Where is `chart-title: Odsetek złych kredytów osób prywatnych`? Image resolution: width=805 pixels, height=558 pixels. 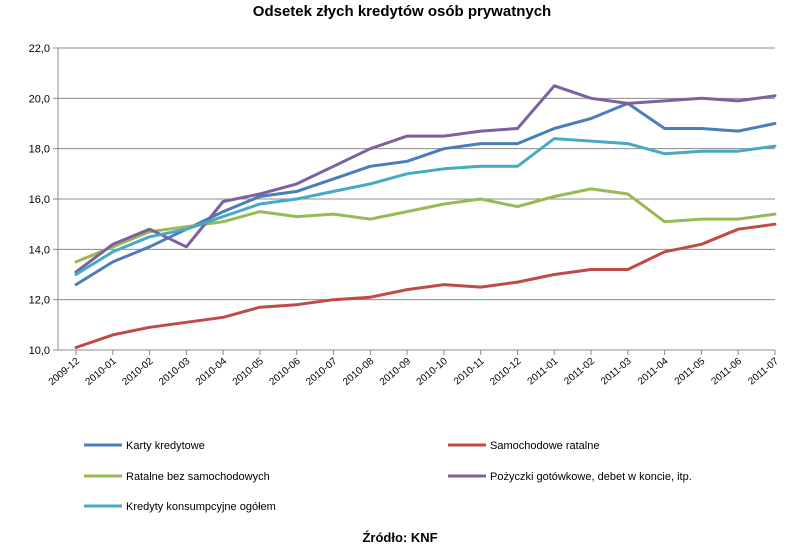 chart-title: Odsetek złych kredytów osób prywatnych is located at coordinates (402, 11).